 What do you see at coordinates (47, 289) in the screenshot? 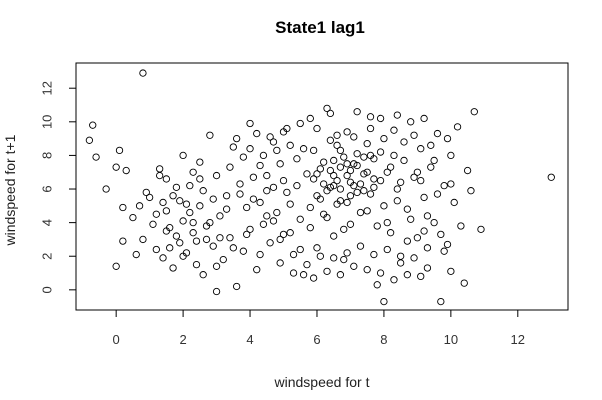
I see `y-tick-label: 0` at bounding box center [47, 289].